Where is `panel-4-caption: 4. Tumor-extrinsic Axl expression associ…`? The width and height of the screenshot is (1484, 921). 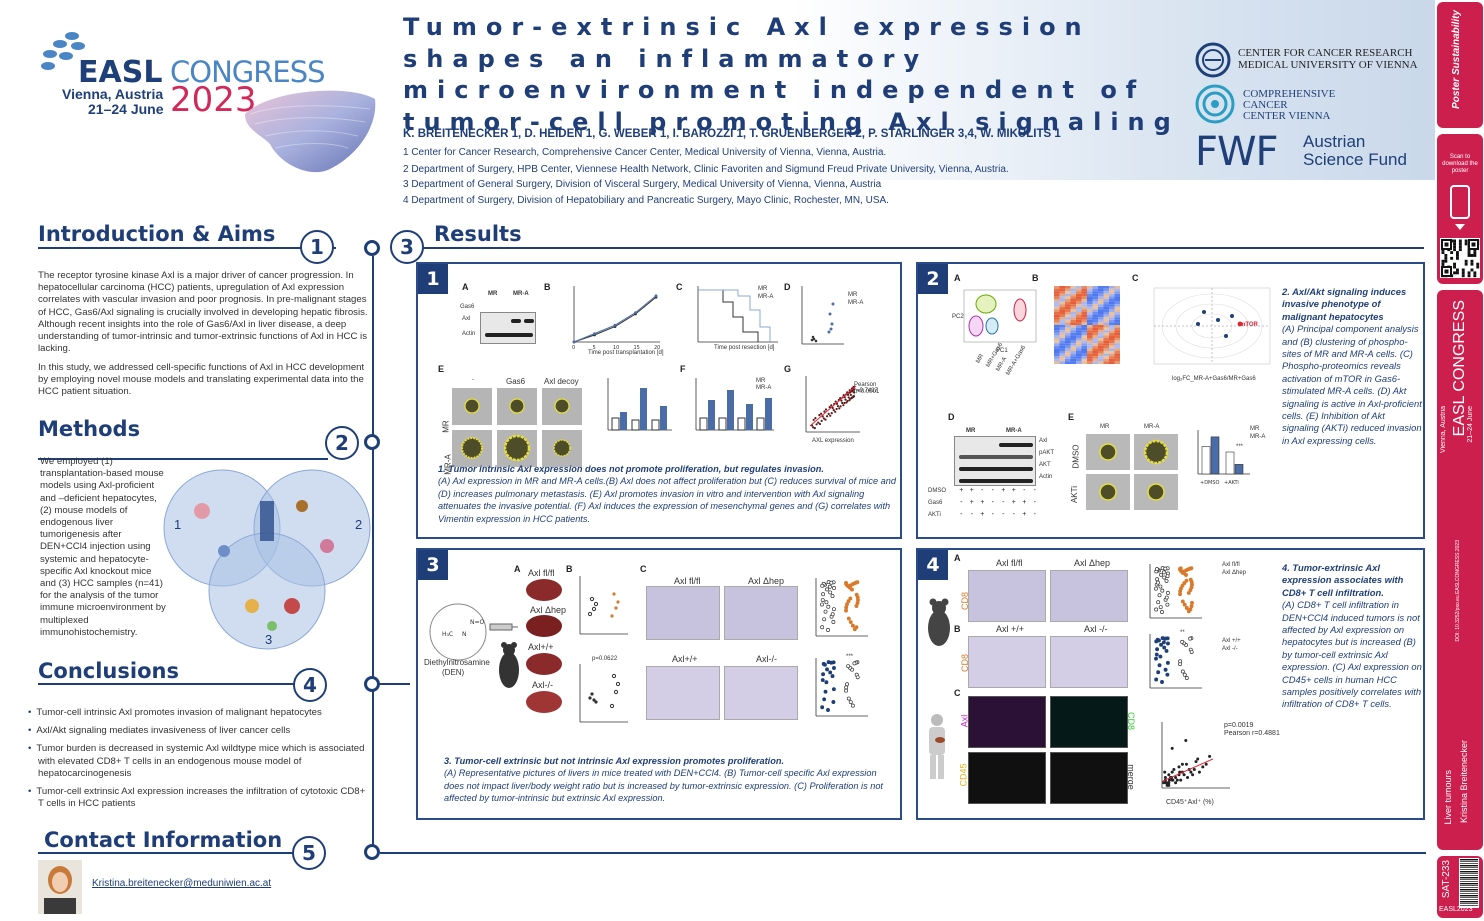 panel-4-caption: 4. Tumor-extrinsic Axl expression associ… is located at coordinates (1352, 636).